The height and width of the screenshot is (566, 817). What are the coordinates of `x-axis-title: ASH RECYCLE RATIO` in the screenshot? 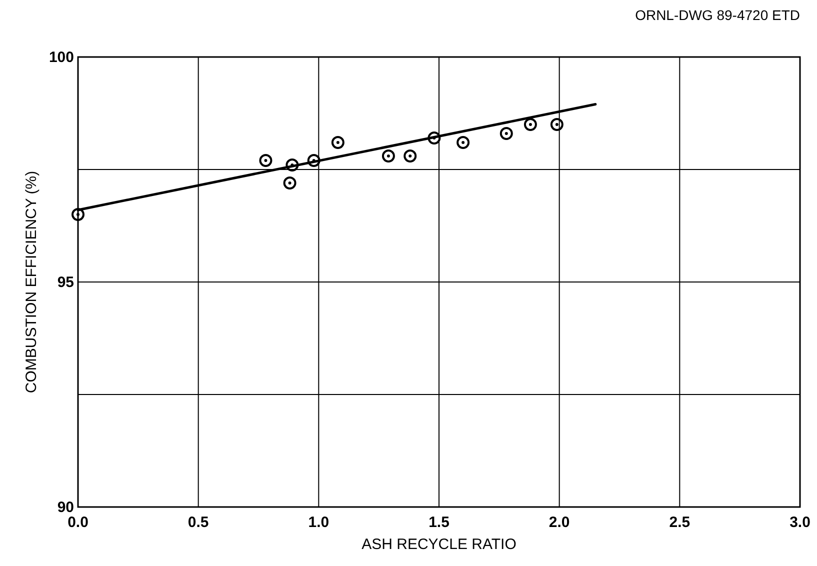 It's located at (439, 544).